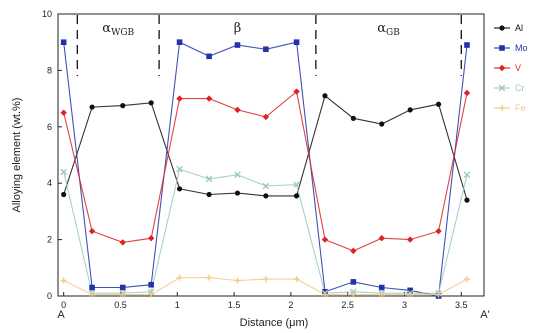 This screenshot has height=333, width=534. I want to click on region-label-subscript: GB, so click(393, 33).